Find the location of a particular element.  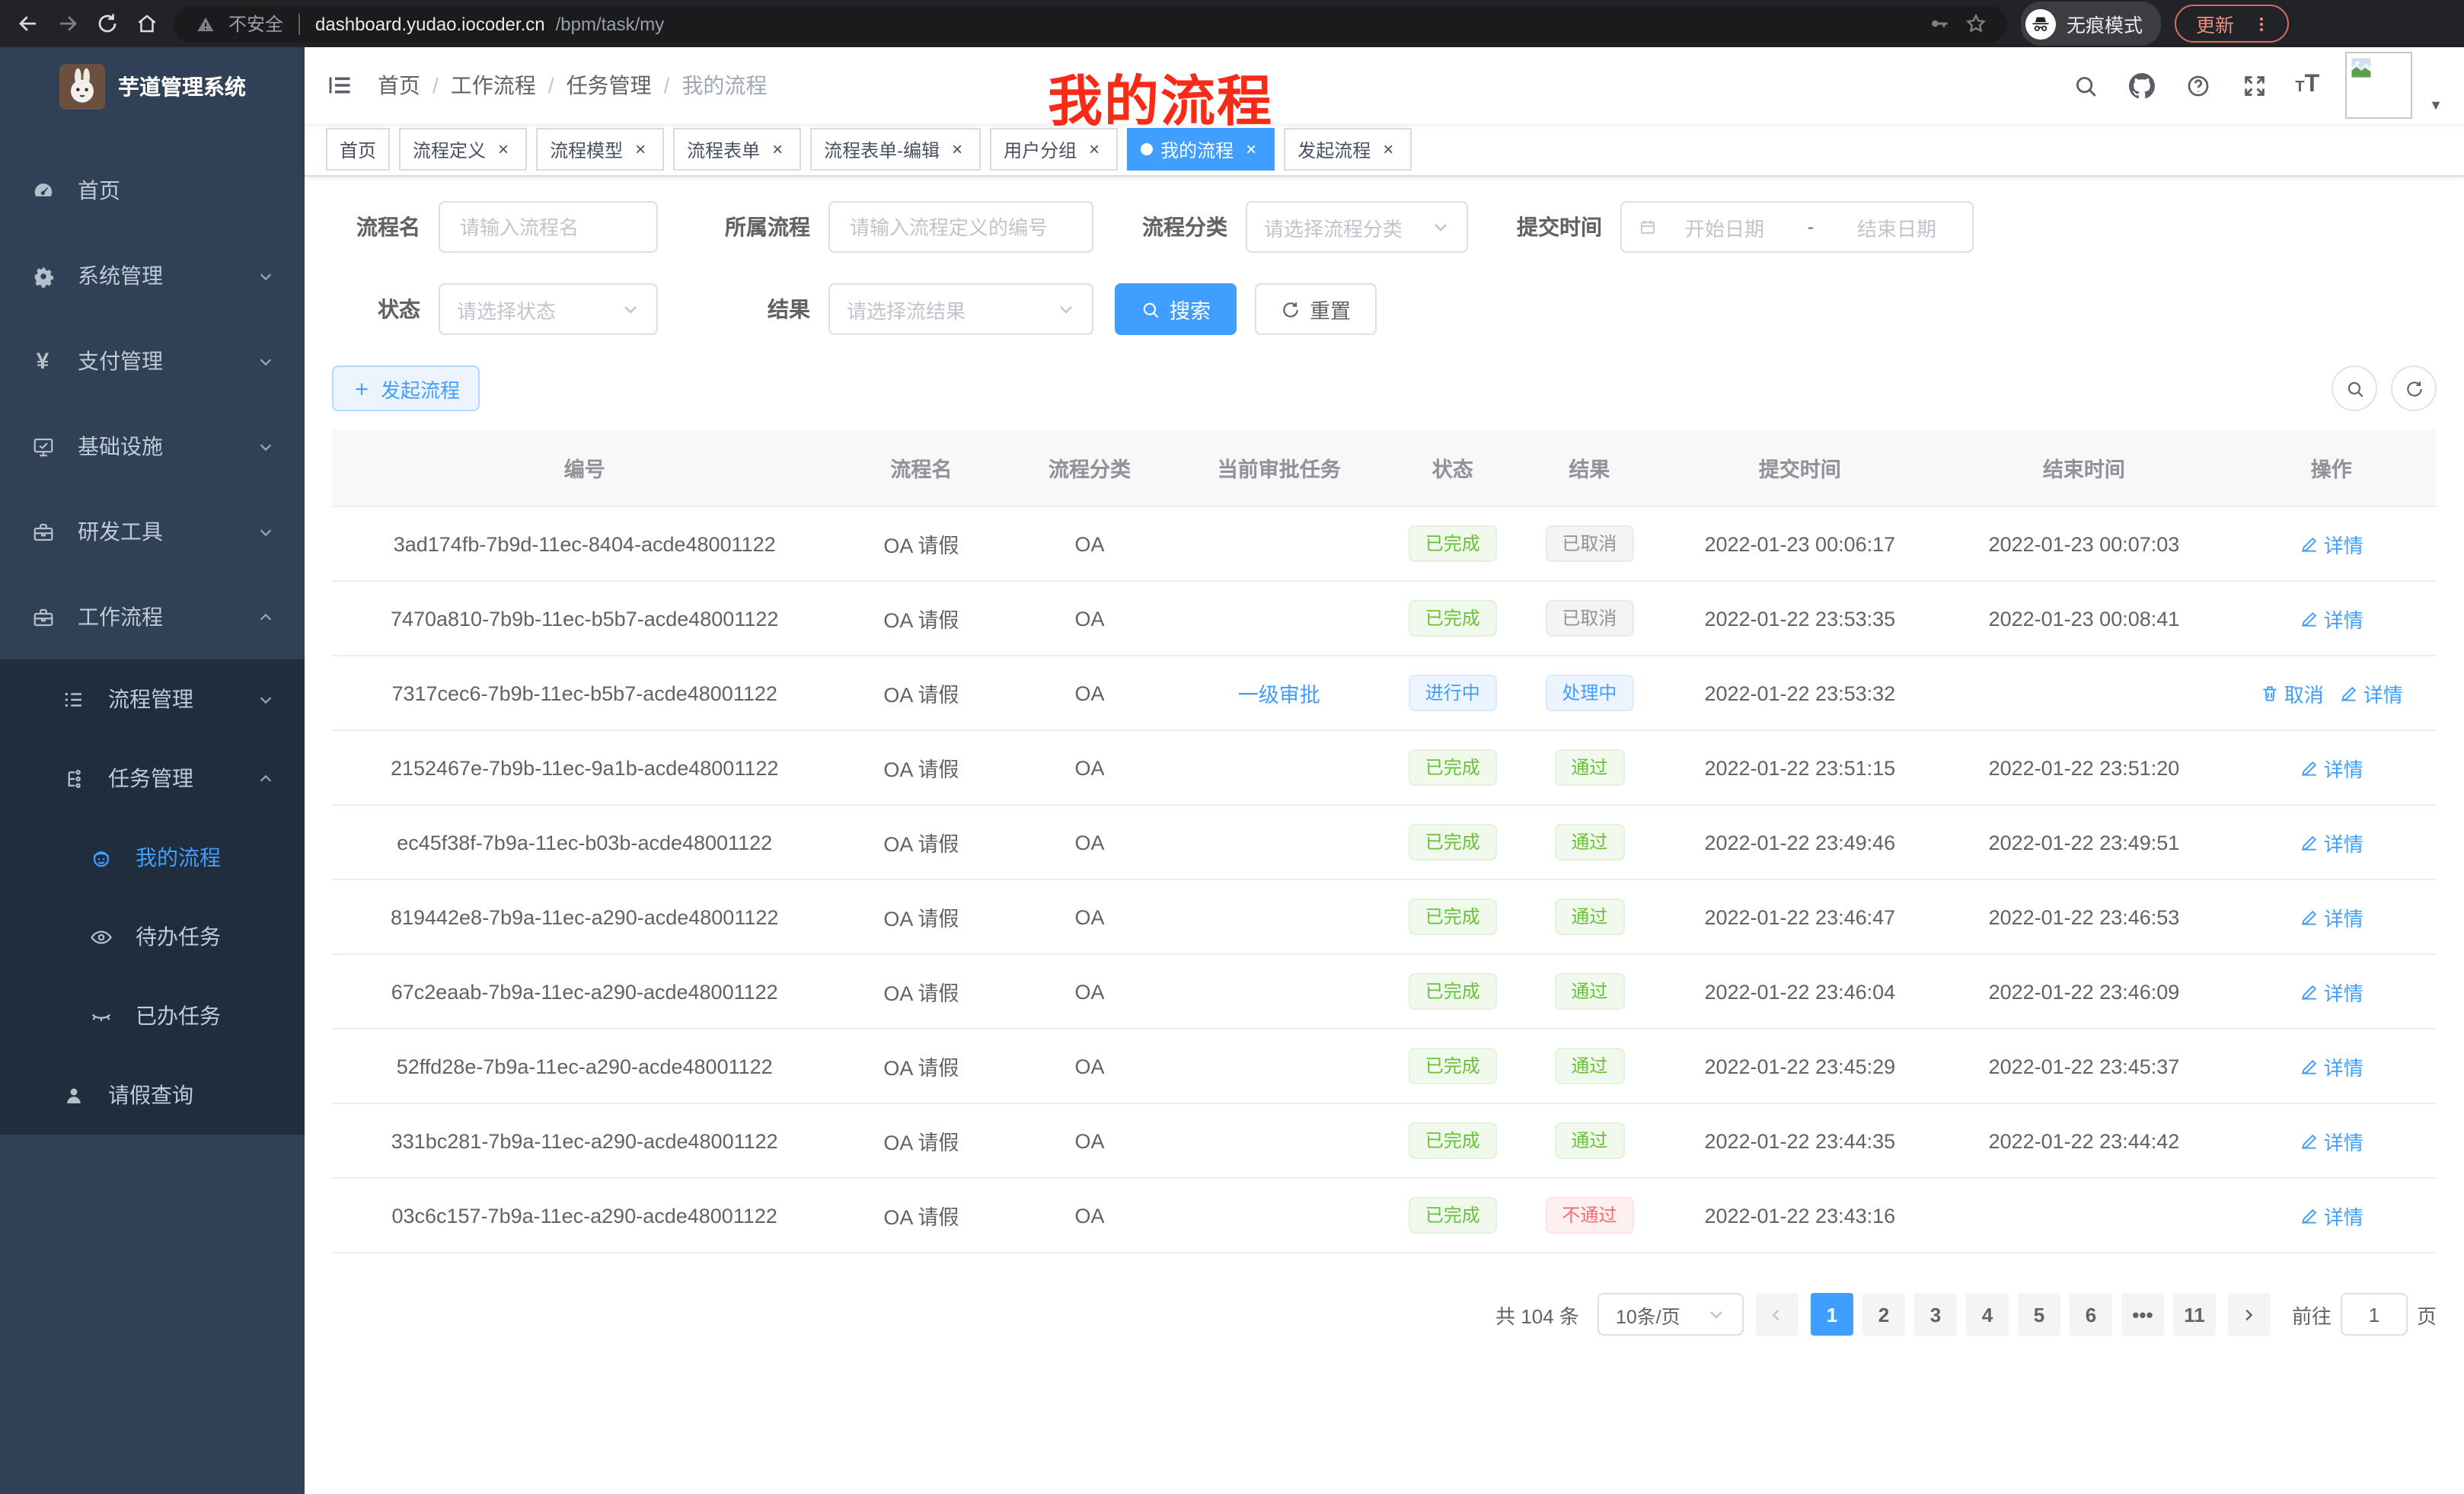

process-name-input is located at coordinates (548, 227).